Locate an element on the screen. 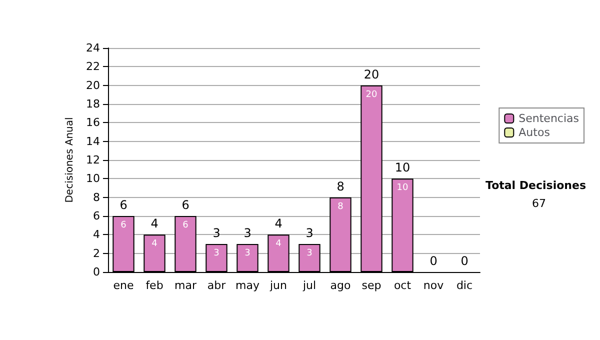 This screenshot has height=340, width=600. x-tick-label: ene is located at coordinates (123, 285).